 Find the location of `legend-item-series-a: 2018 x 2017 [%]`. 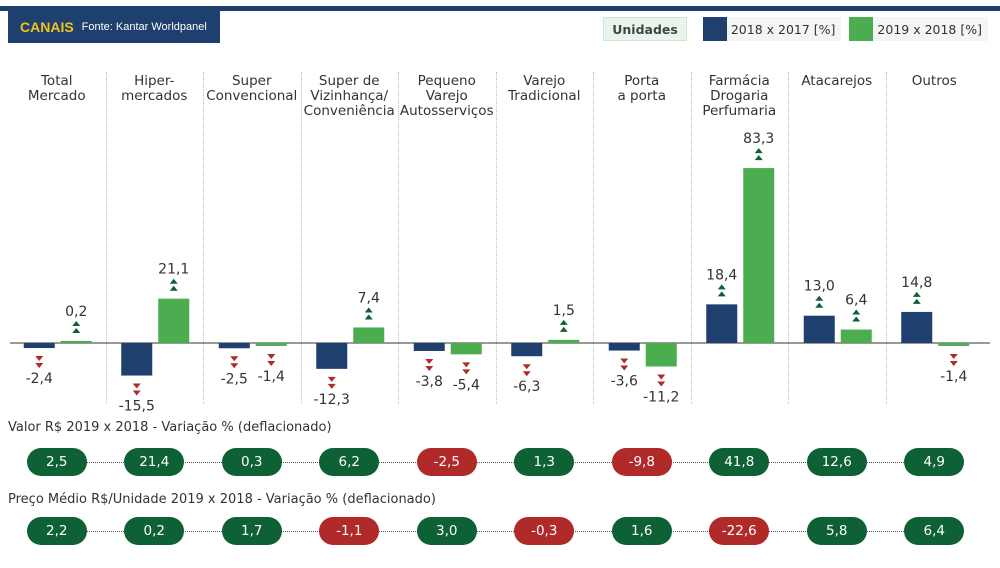

legend-item-series-a: 2018 x 2017 [%] is located at coordinates (772, 29).